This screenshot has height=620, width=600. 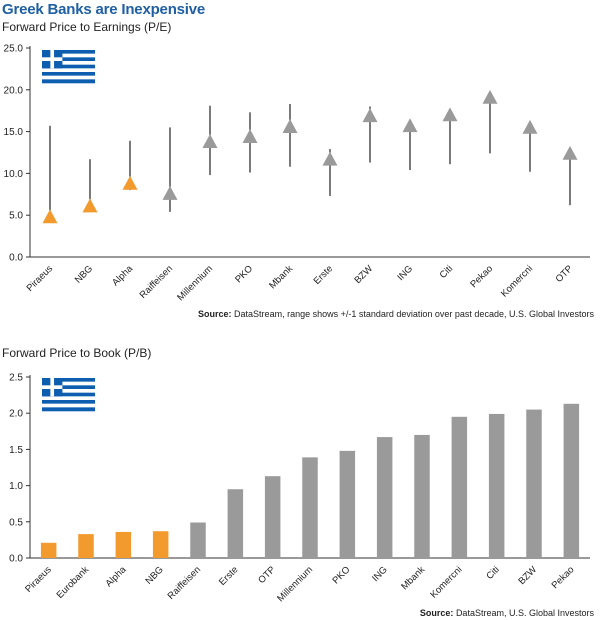 What do you see at coordinates (235, 523) in the screenshot?
I see `pb-bar-erste` at bounding box center [235, 523].